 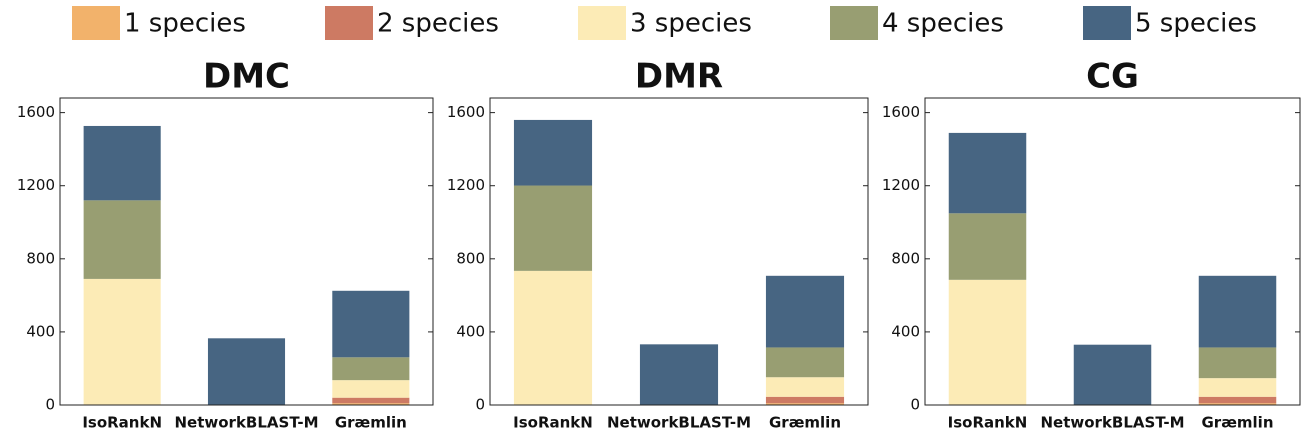 What do you see at coordinates (1112, 77) in the screenshot?
I see `chart-title: CG` at bounding box center [1112, 77].